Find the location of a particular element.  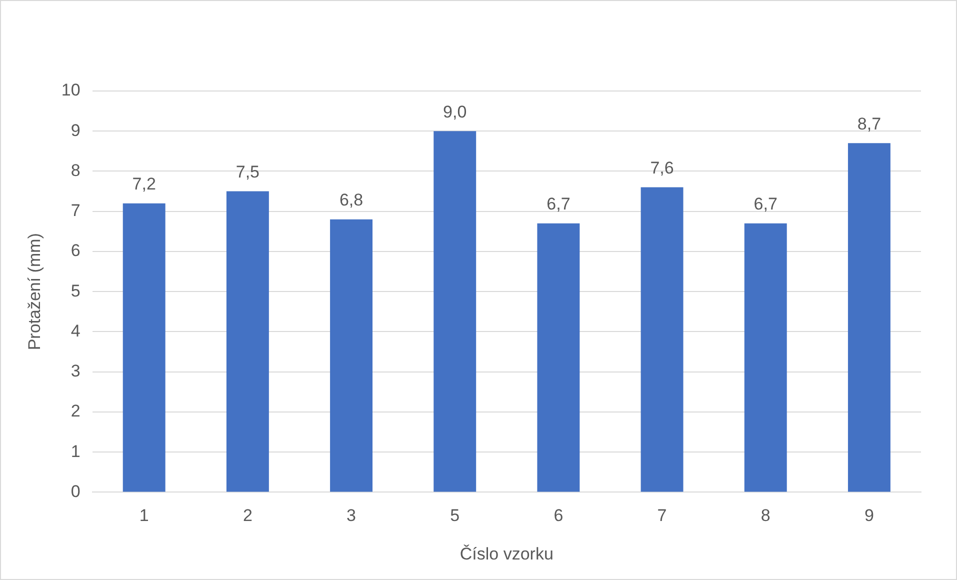

x-axis-title: Číslo vzorku is located at coordinates (507, 554).